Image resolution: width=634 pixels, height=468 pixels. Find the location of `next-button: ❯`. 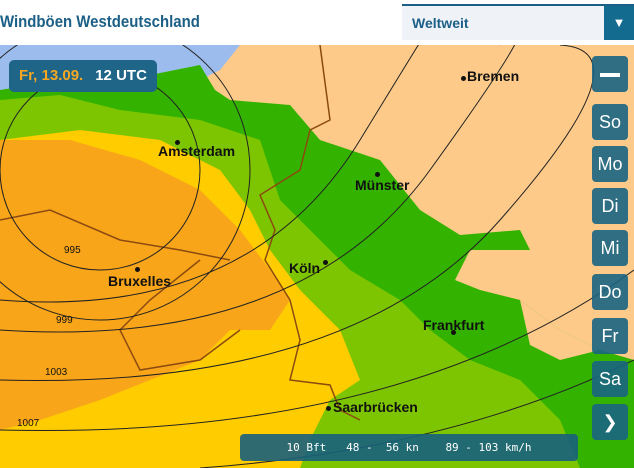

next-button: ❯ is located at coordinates (610, 422).